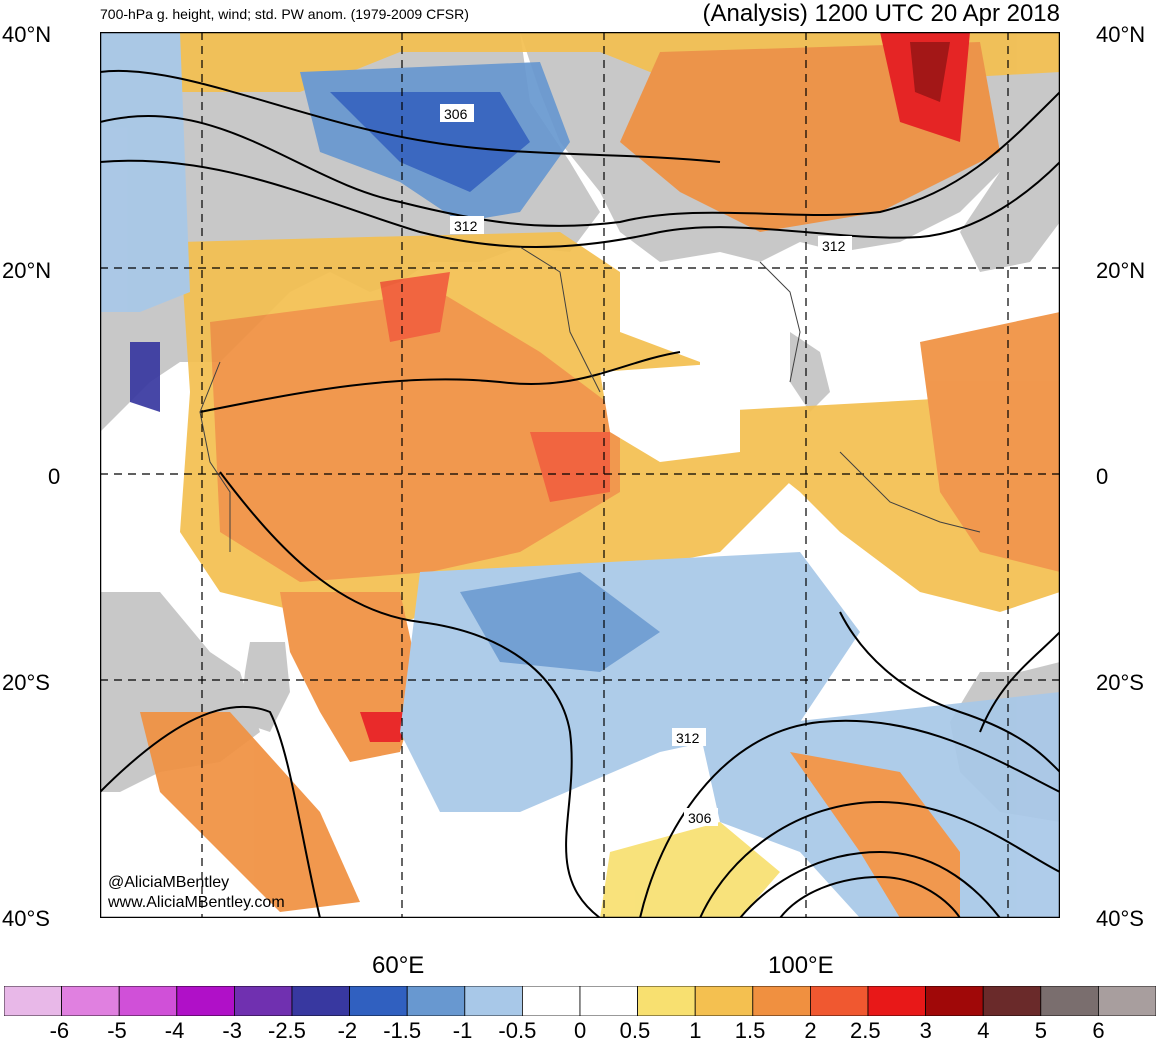 The height and width of the screenshot is (1044, 1160). Describe the element at coordinates (810, 1030) in the screenshot. I see `colorbar-tick-label: 2` at that location.